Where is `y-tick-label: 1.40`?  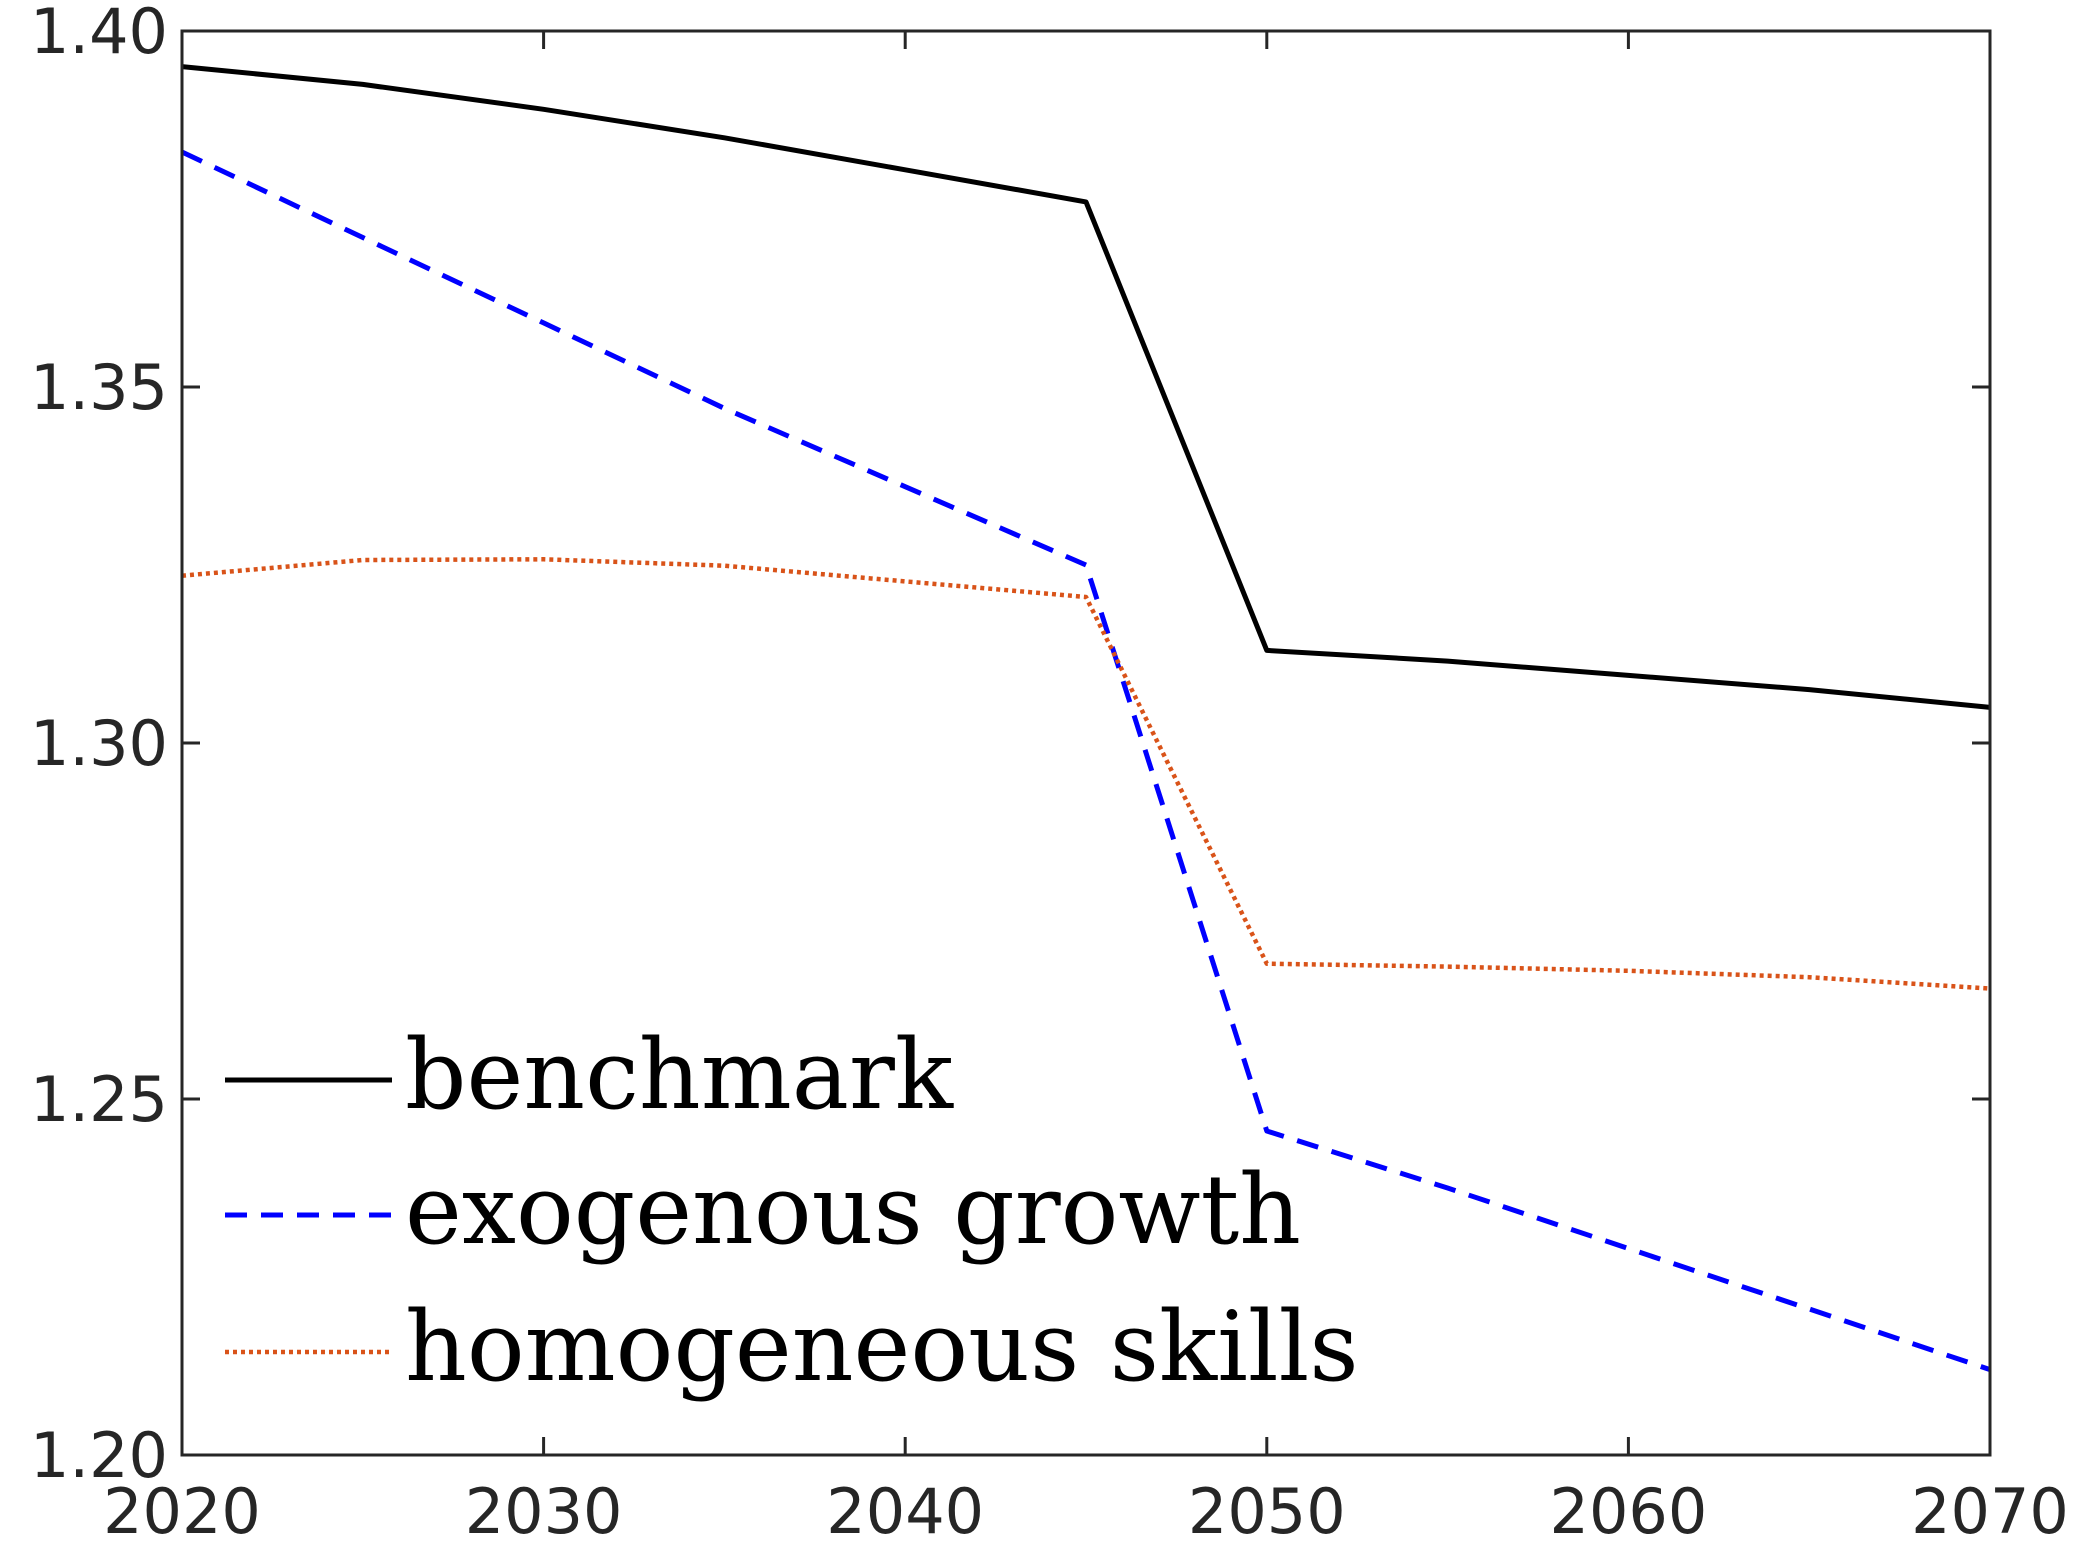
y-tick-label: 1.40 is located at coordinates (99, 34).